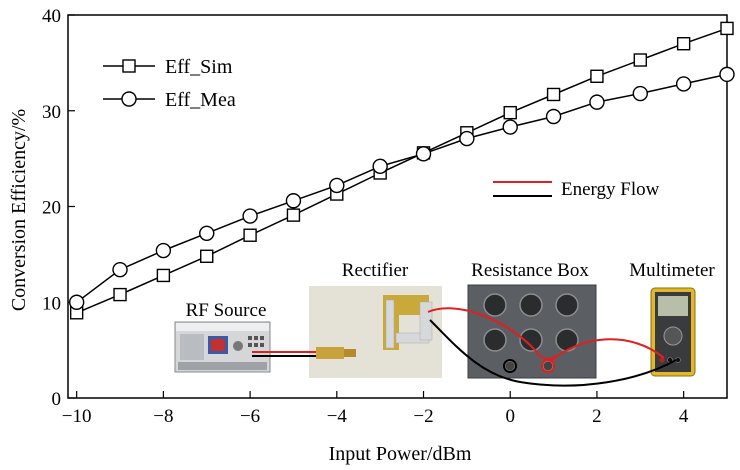  Describe the element at coordinates (610, 189) in the screenshot. I see `energy-flow-label: Energy Flow` at that location.